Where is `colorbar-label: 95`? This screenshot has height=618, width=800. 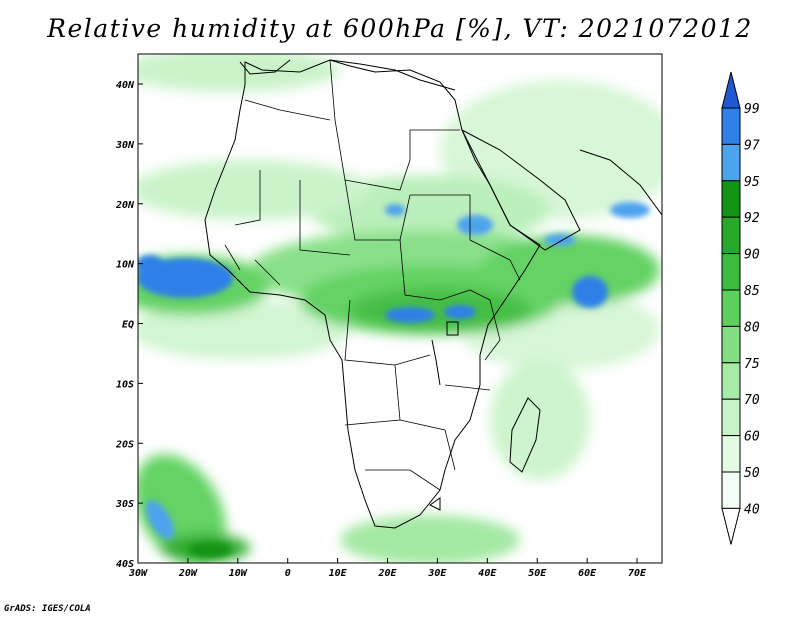 colorbar-label: 95 is located at coordinates (752, 182).